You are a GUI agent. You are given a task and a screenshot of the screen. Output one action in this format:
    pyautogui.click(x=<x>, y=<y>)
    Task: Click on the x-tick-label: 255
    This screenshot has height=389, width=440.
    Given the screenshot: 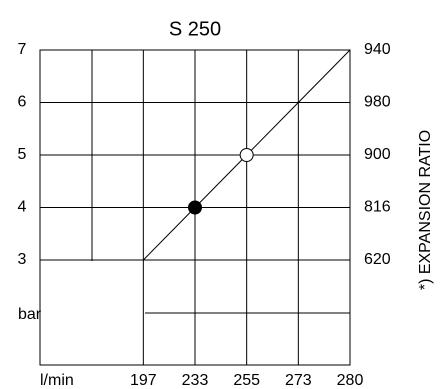 What is the action you would take?
    pyautogui.click(x=246, y=380)
    